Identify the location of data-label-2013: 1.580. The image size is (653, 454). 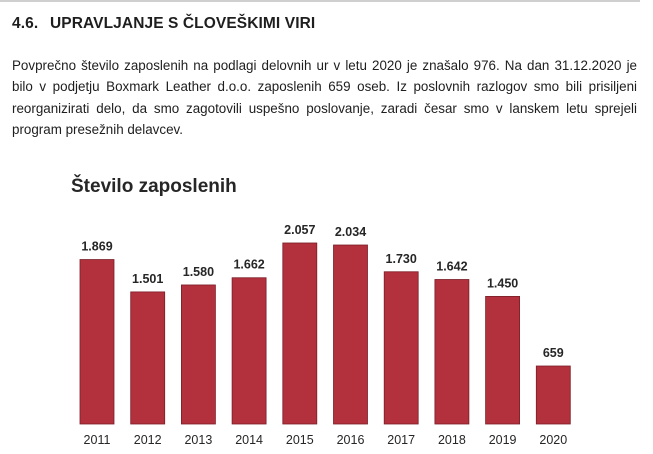
(198, 272).